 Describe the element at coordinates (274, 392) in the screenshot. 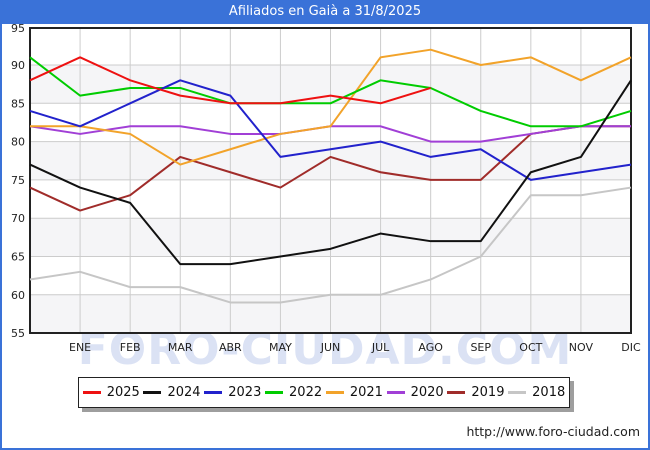

I see `legend-swatch-2022` at that location.